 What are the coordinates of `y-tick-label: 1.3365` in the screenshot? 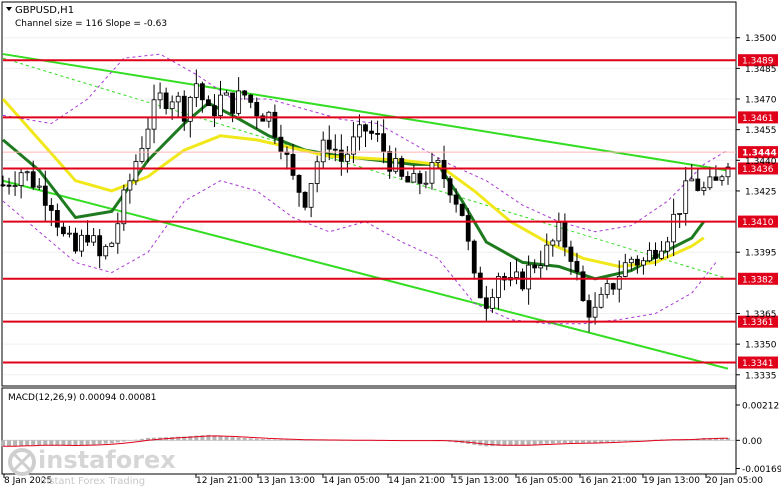 It's located at (761, 315).